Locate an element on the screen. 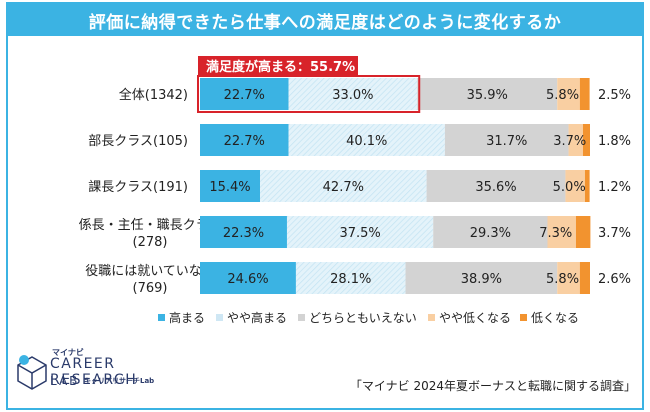 The width and height of the screenshot is (650, 412). callout-text: 満足度が高まる：55.7% is located at coordinates (280, 67).